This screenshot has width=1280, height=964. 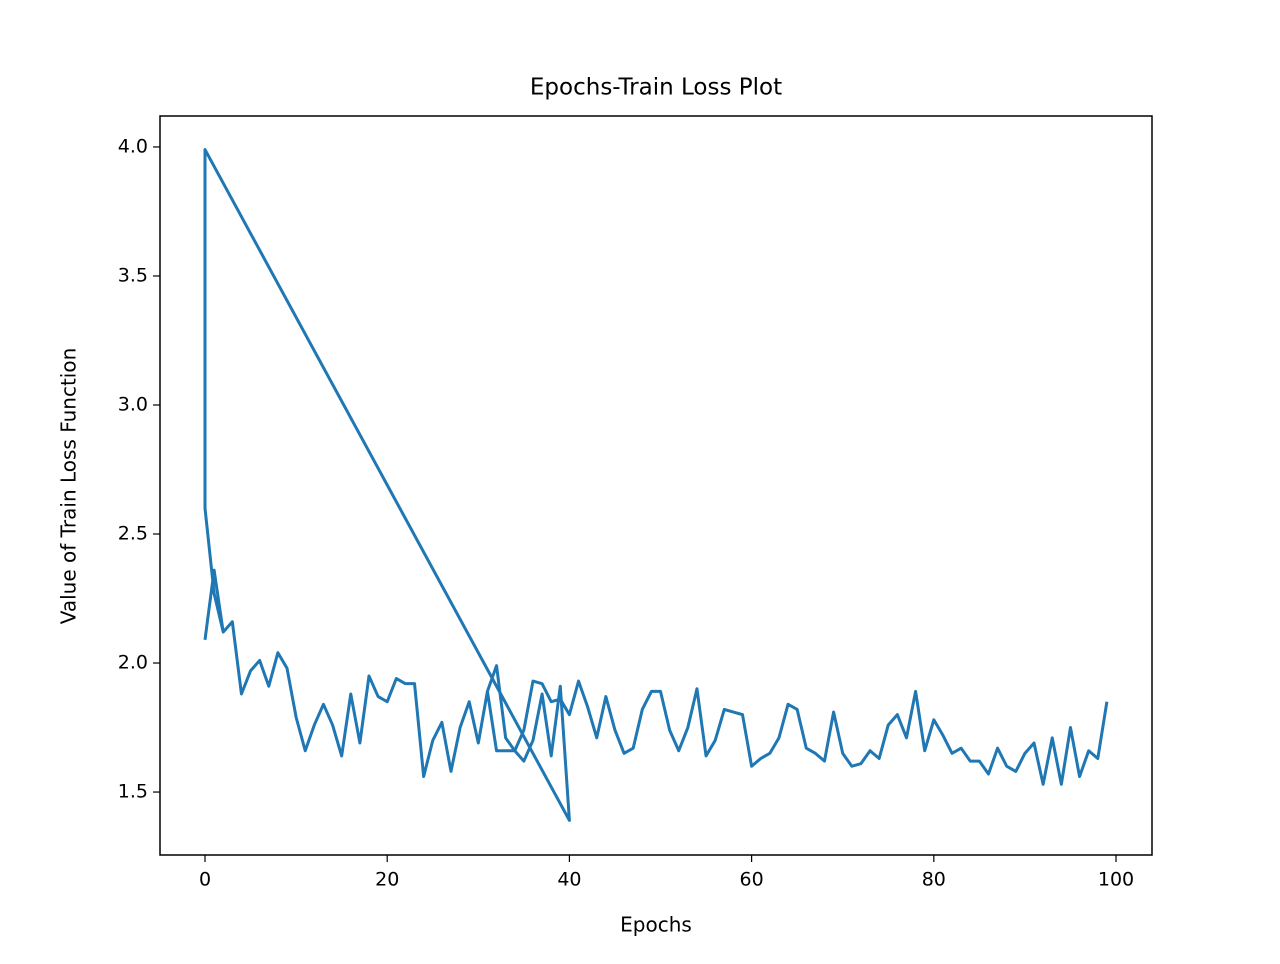 I want to click on y-axis-label: Value of Train Loss Function, so click(x=69, y=486).